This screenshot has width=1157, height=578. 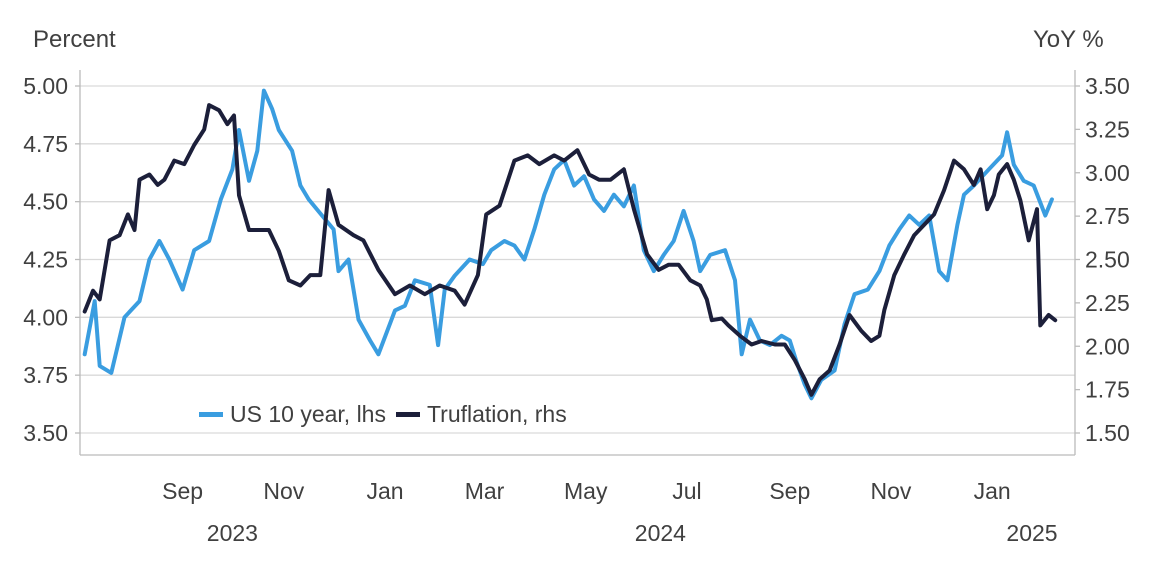 I want to click on right-tick-label: 2.75, so click(x=1107, y=216).